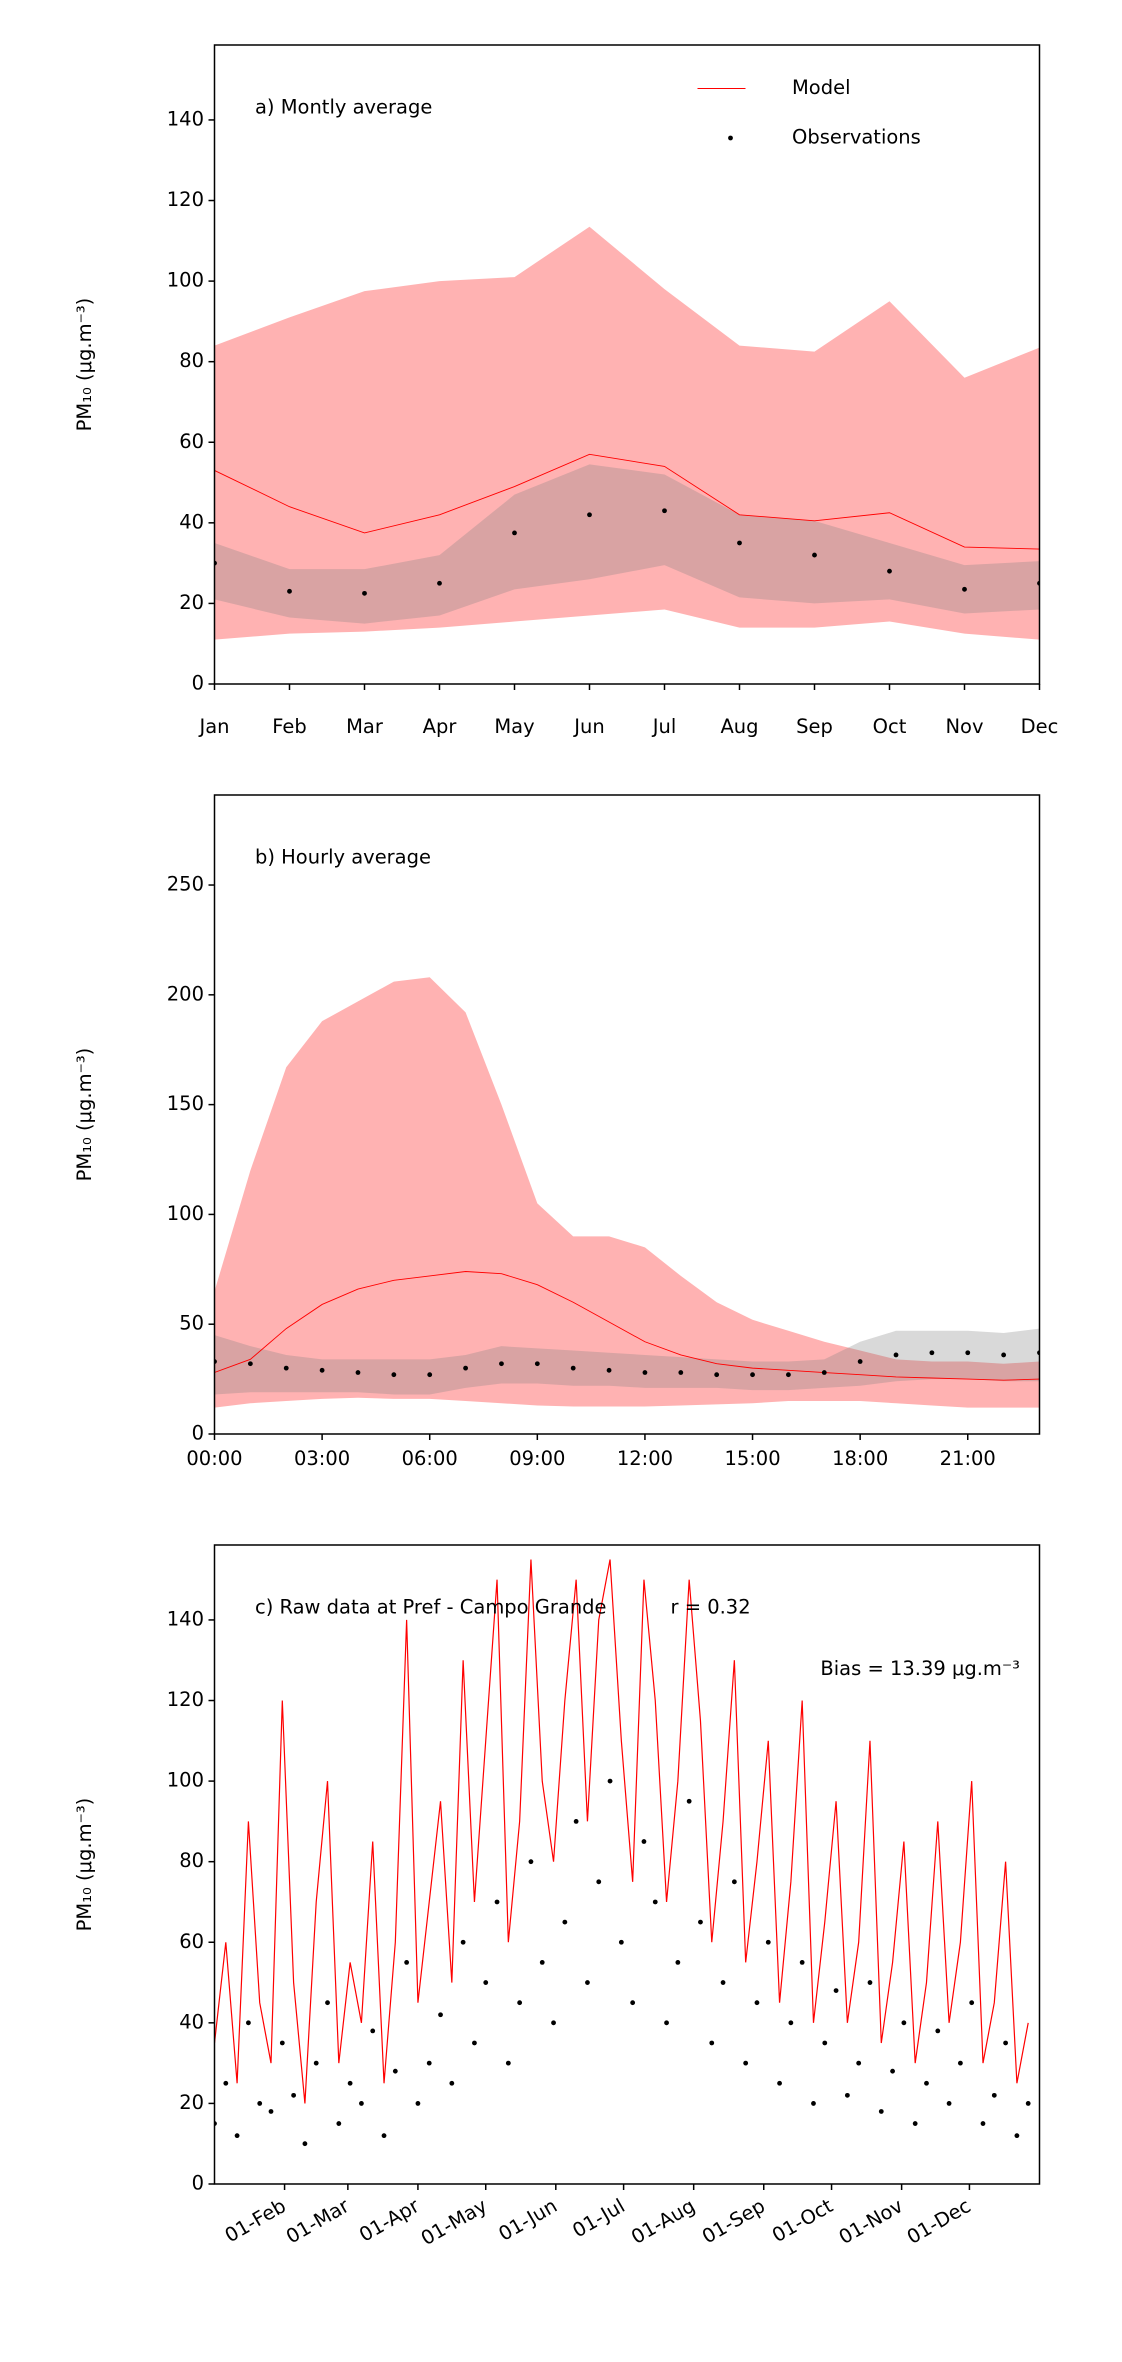  What do you see at coordinates (84, 1115) in the screenshot?
I see `y-axis-label: PM₁₀ (μg.m⁻³)` at bounding box center [84, 1115].